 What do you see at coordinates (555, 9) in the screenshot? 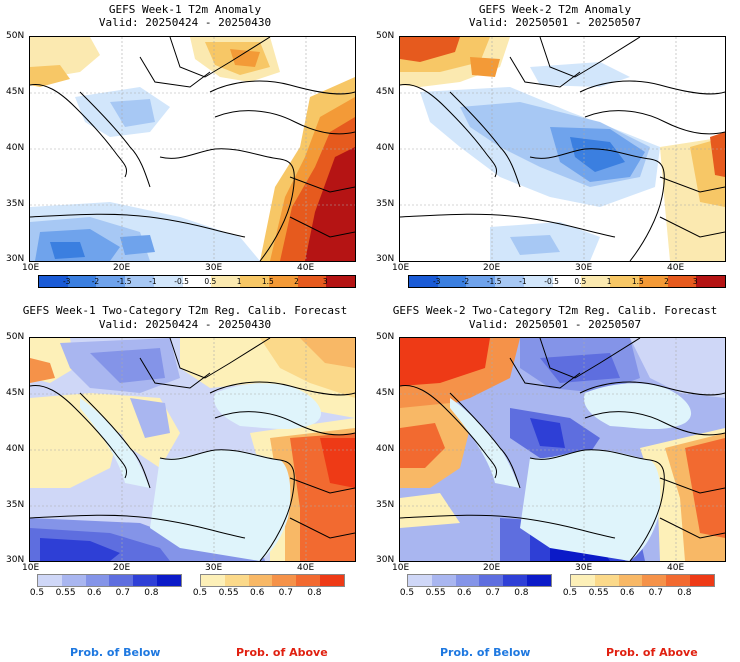
I see `panel-title: GEFS Week-2 T2m Anomaly` at bounding box center [555, 9].